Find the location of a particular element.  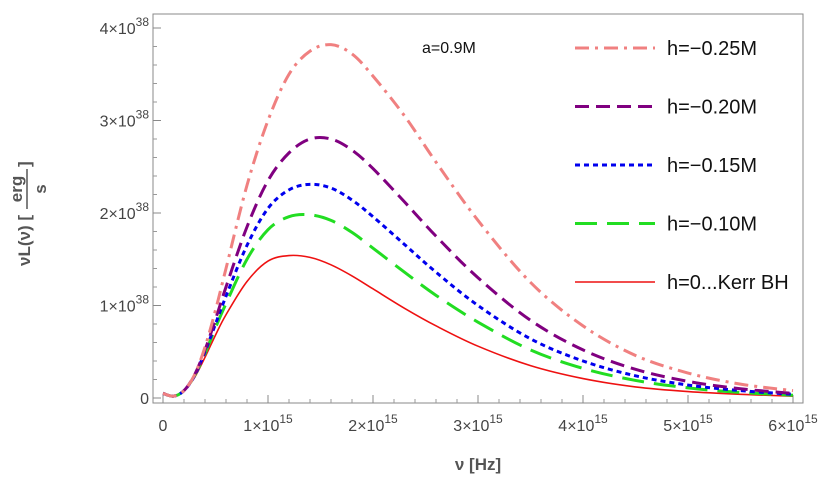

y-tick-label: 0 is located at coordinates (144, 399).